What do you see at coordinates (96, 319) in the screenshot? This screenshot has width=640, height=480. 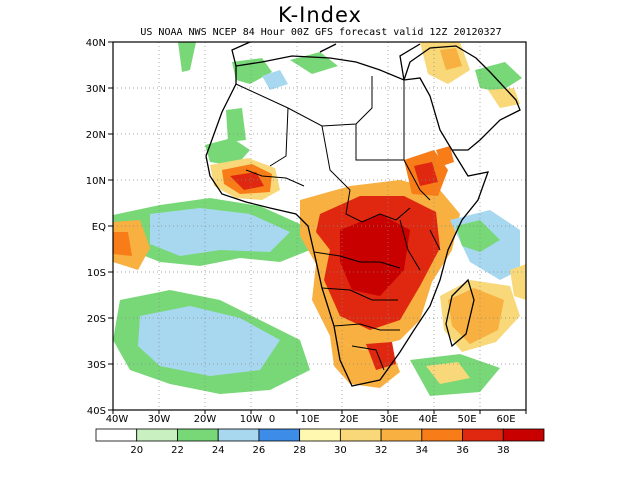 I see `lat-label: 20S` at bounding box center [96, 319].